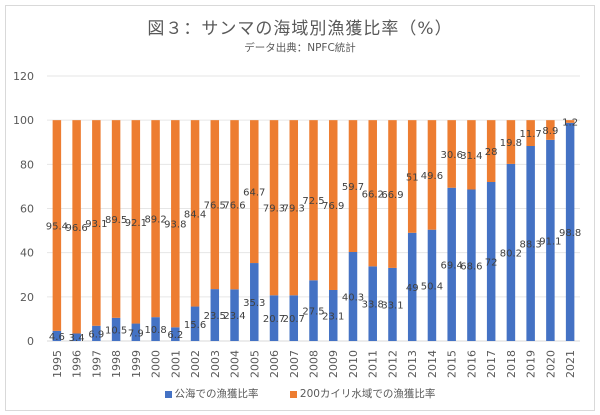 The height and width of the screenshot is (415, 600). Describe the element at coordinates (27, 297) in the screenshot. I see `y-tick-label: 20` at that location.